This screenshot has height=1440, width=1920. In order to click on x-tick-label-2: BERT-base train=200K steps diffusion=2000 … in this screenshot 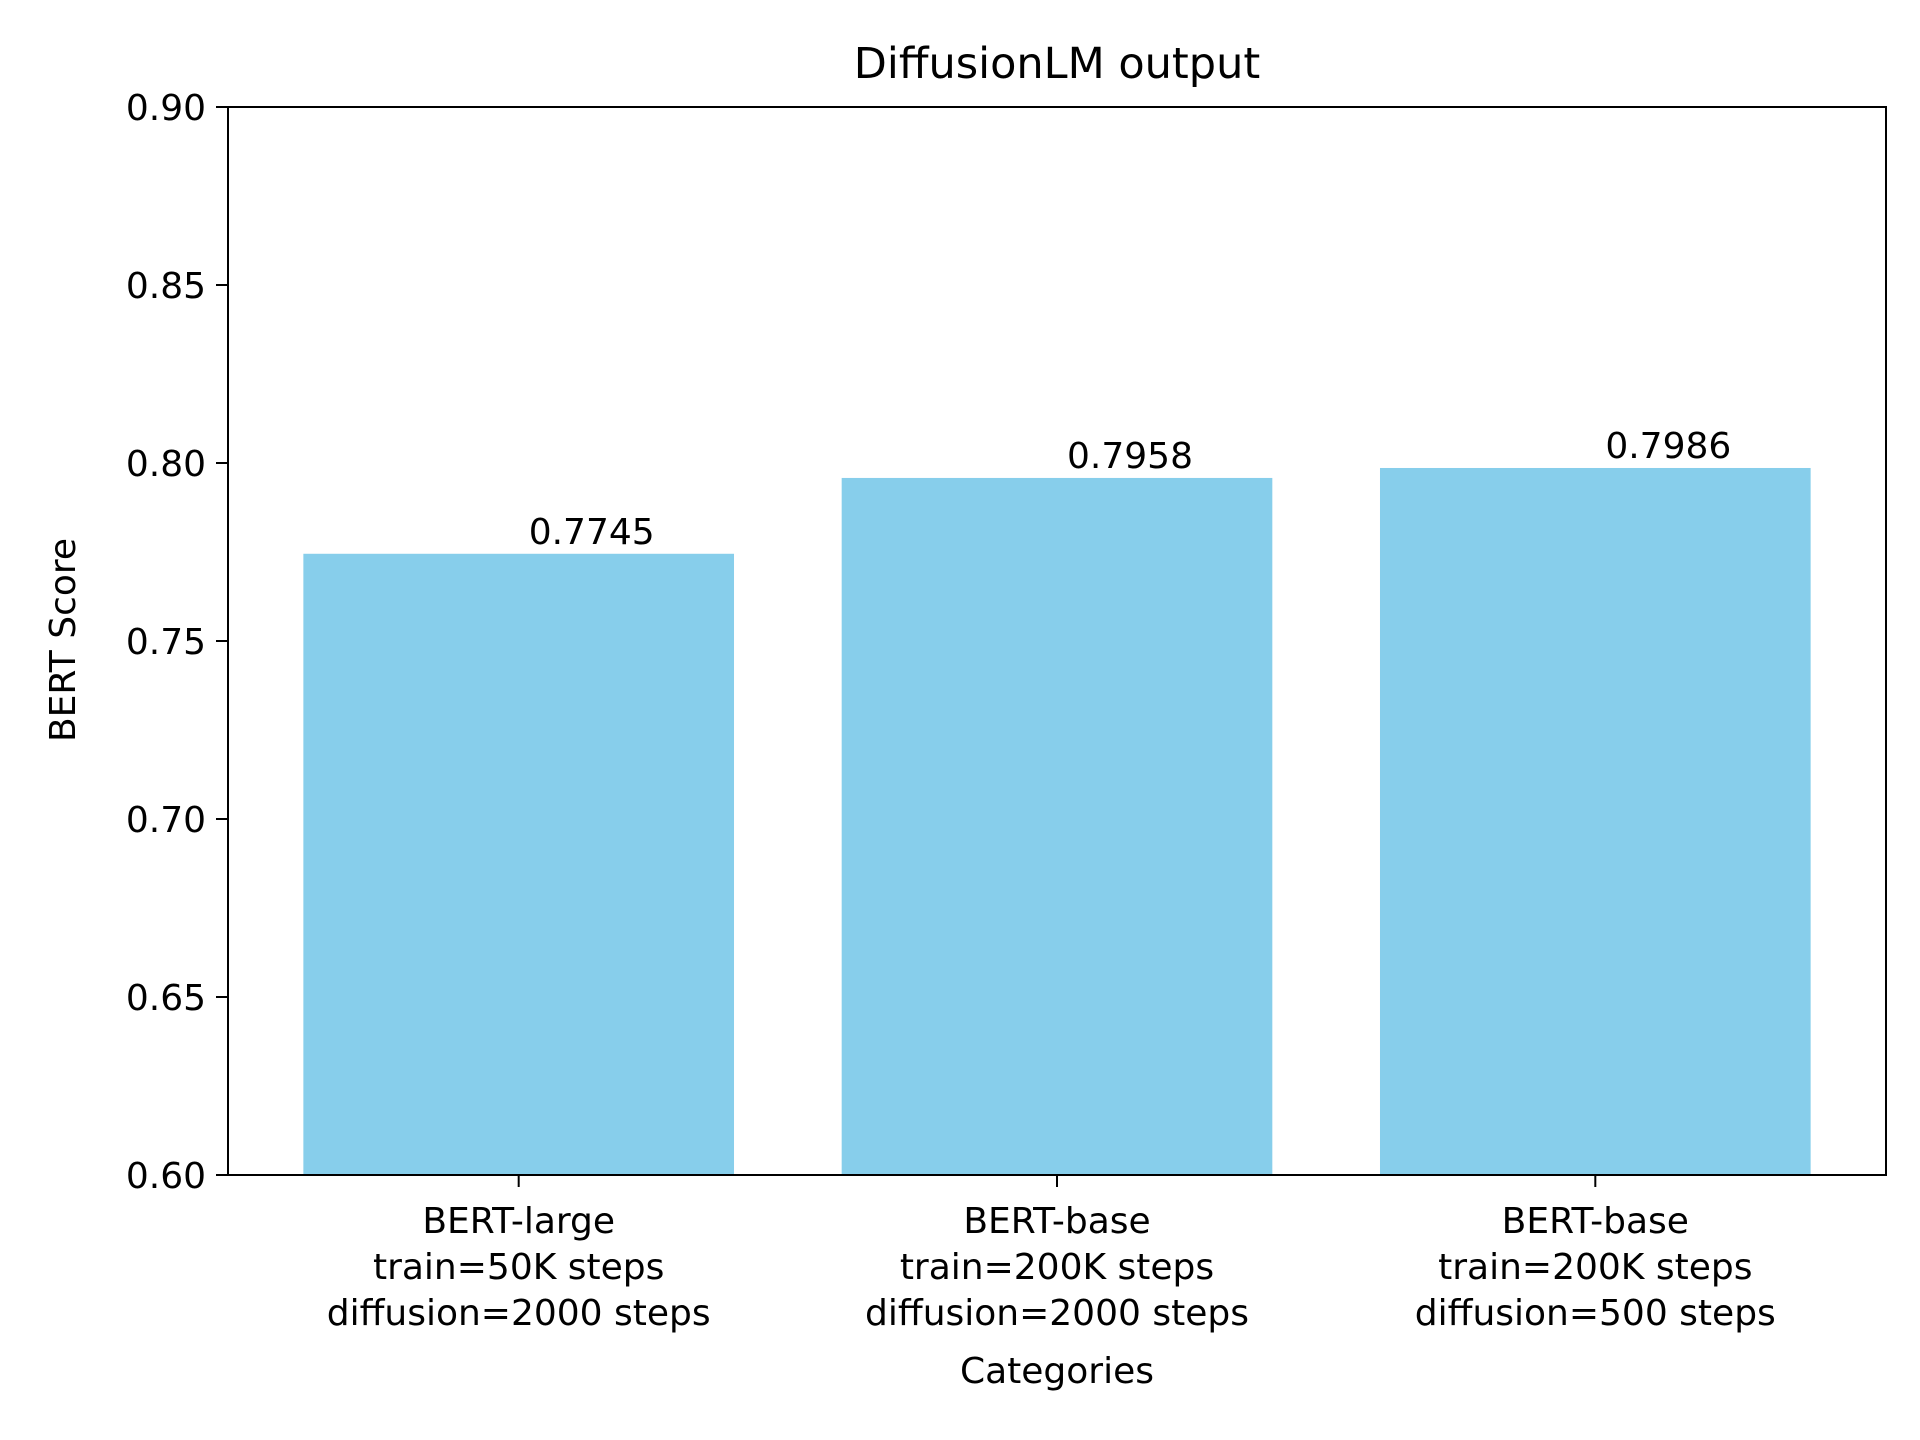, I will do `click(1057, 1267)`.